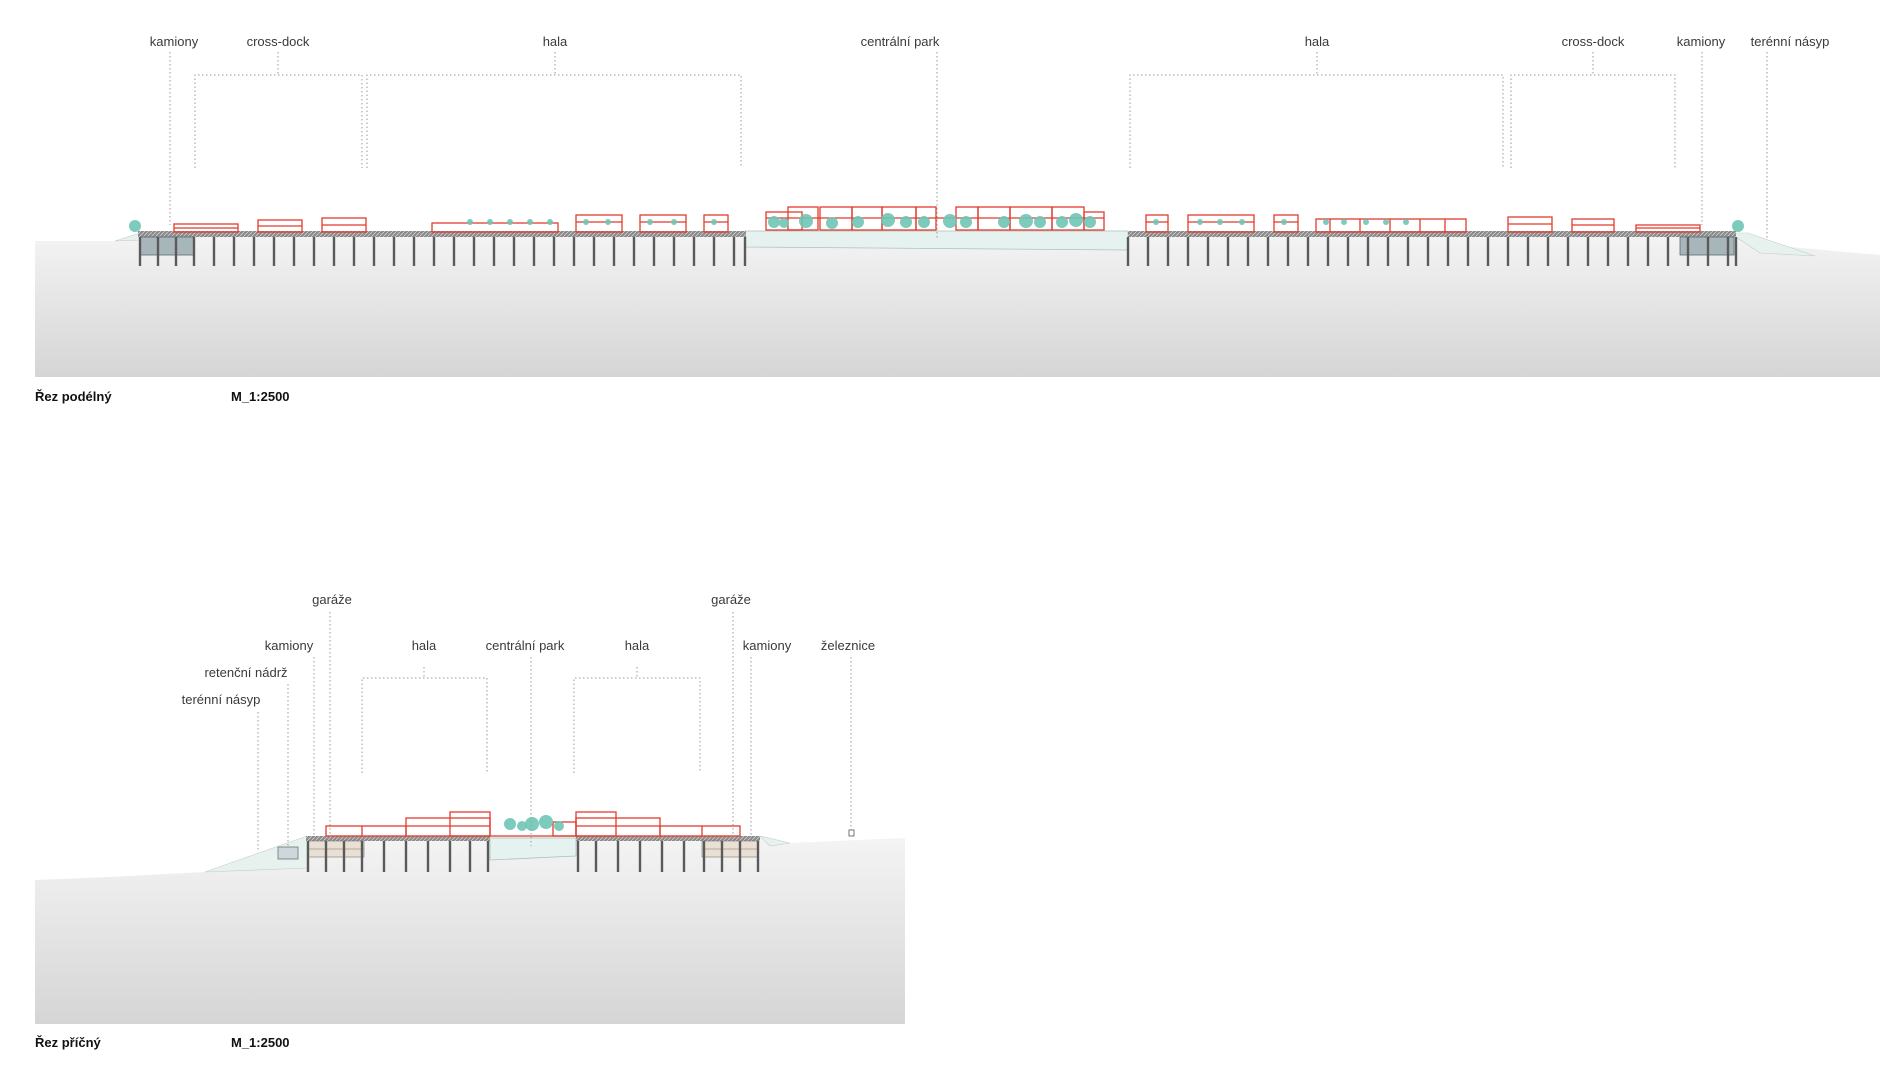 Image resolution: width=1900 pixels, height=1071 pixels. What do you see at coordinates (900, 41) in the screenshot?
I see `label-central-park: centrální park` at bounding box center [900, 41].